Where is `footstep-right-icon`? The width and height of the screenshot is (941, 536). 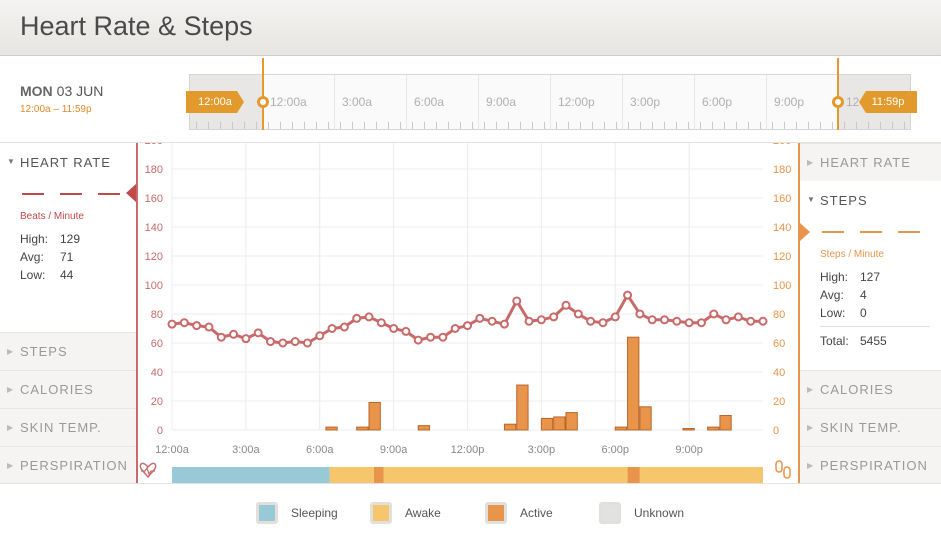 footstep-right-icon is located at coordinates (787, 472).